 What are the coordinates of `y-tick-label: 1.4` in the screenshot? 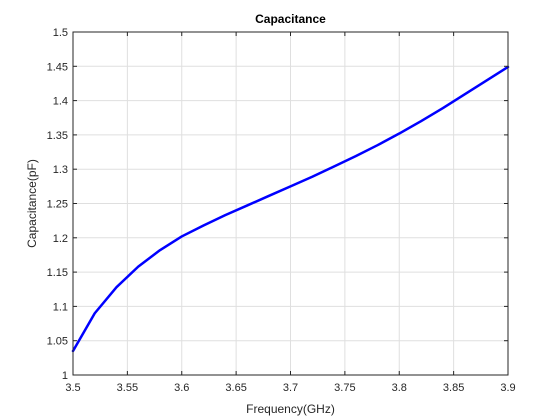 It's located at (60, 102).